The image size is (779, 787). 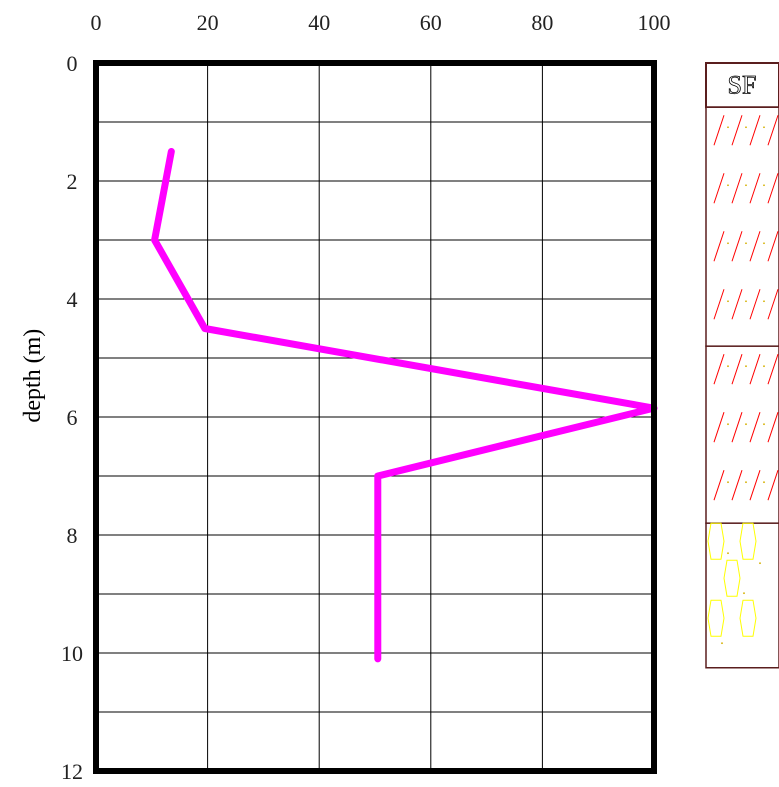 What do you see at coordinates (72, 181) in the screenshot?
I see `y-tick-label: 2` at bounding box center [72, 181].